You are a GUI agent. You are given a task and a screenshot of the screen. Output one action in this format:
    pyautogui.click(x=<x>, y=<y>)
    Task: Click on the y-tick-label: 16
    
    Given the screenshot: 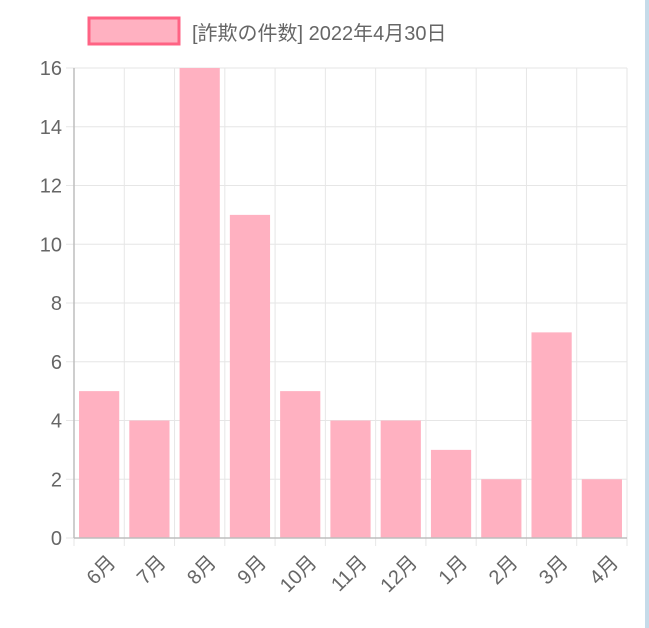 What is the action you would take?
    pyautogui.click(x=51, y=69)
    